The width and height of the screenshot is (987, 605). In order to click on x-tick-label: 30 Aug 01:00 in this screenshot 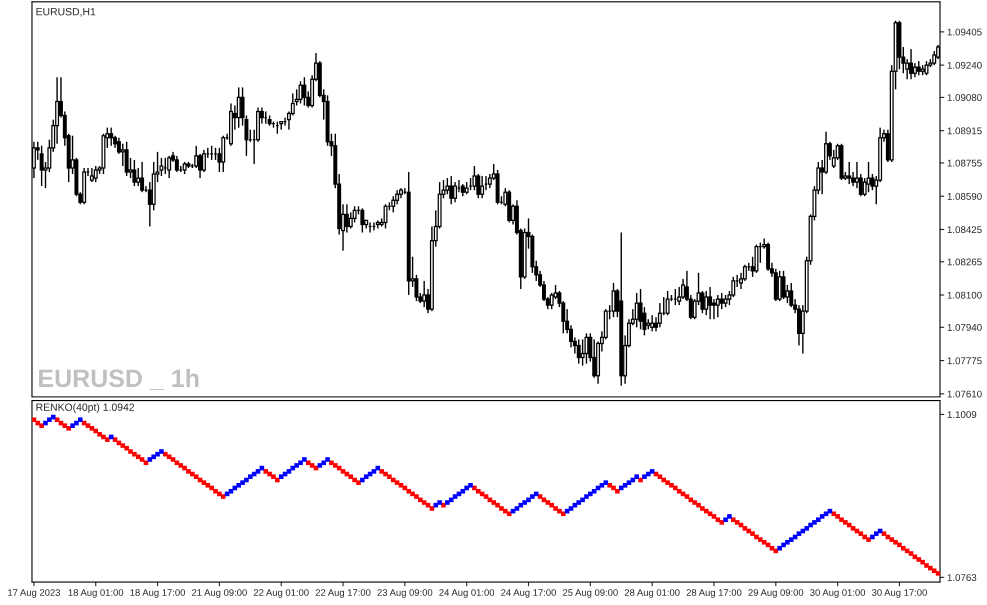, I will do `click(838, 593)`.